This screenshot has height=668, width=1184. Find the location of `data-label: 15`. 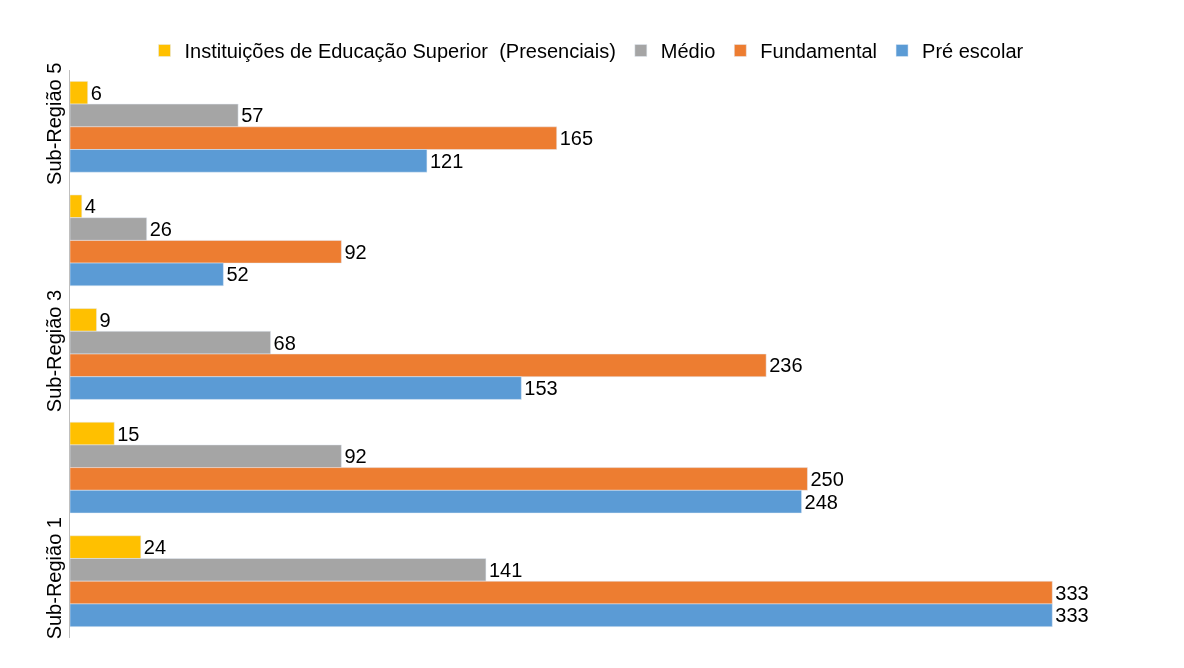

data-label: 15 is located at coordinates (128, 433).